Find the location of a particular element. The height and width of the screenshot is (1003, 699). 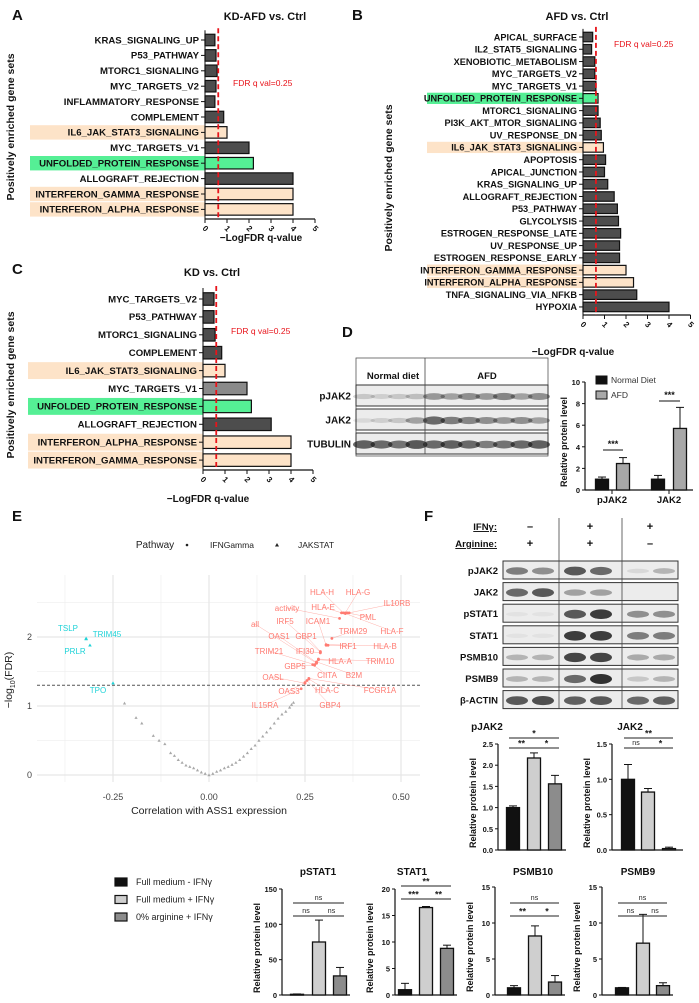

blot-row-label: β-ACTIN is located at coordinates (479, 701).